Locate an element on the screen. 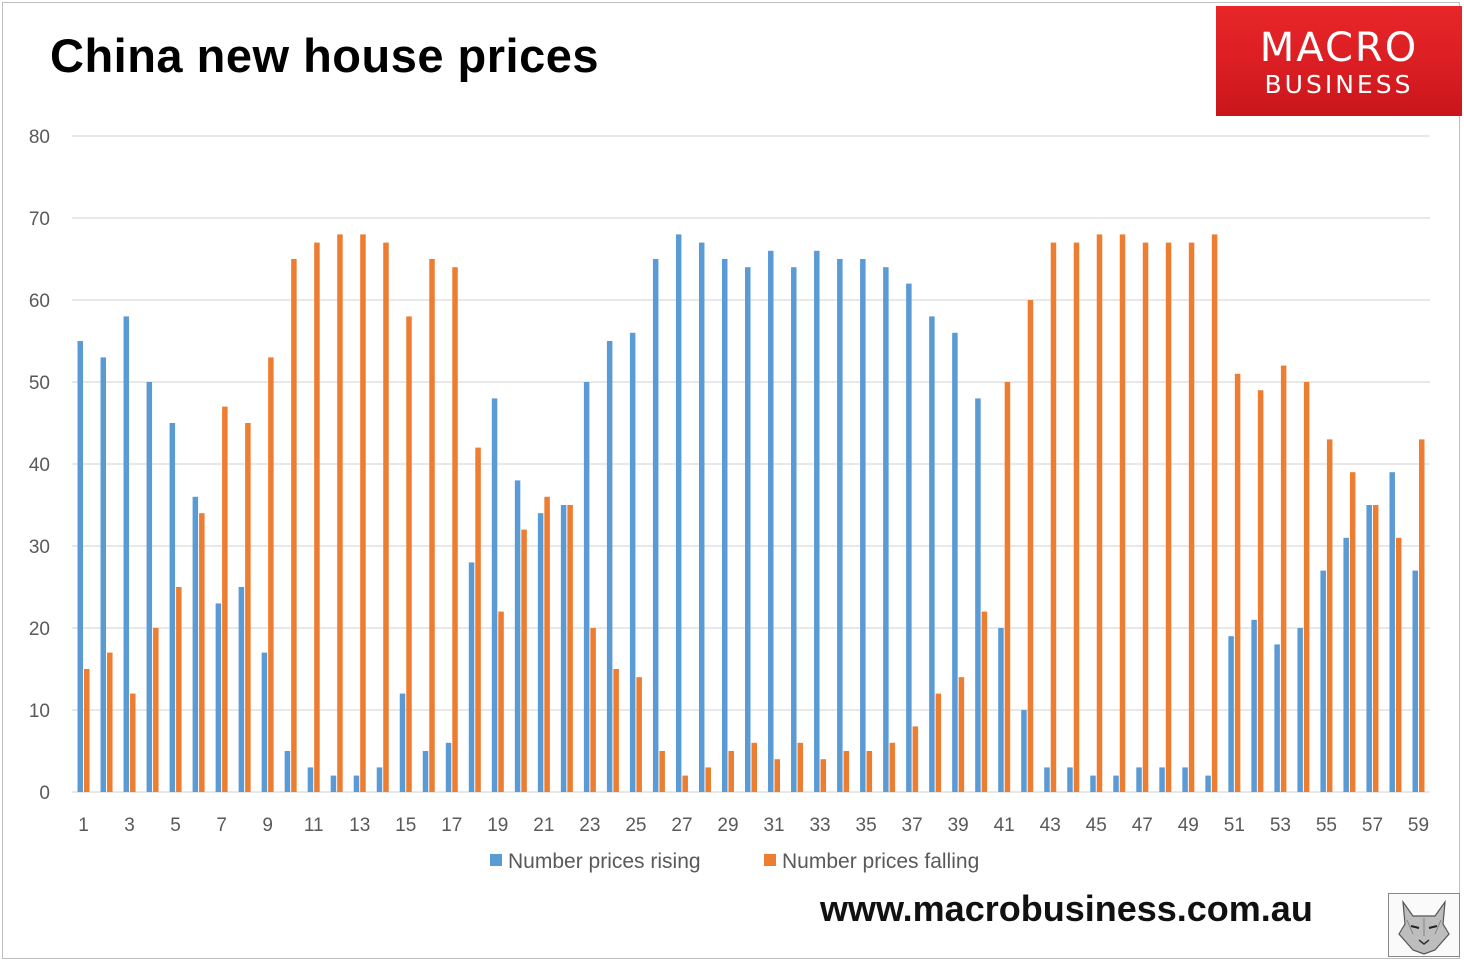 This screenshot has width=1464, height=963. x-tick-label: 3 is located at coordinates (129, 825).